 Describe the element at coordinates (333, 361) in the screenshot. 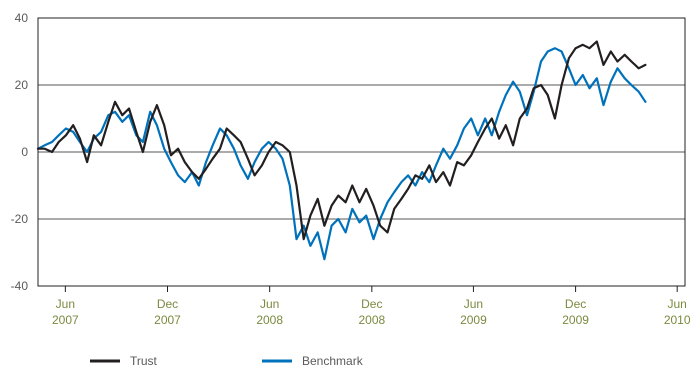

I see `legend-label-benchmark: Benchmark` at that location.